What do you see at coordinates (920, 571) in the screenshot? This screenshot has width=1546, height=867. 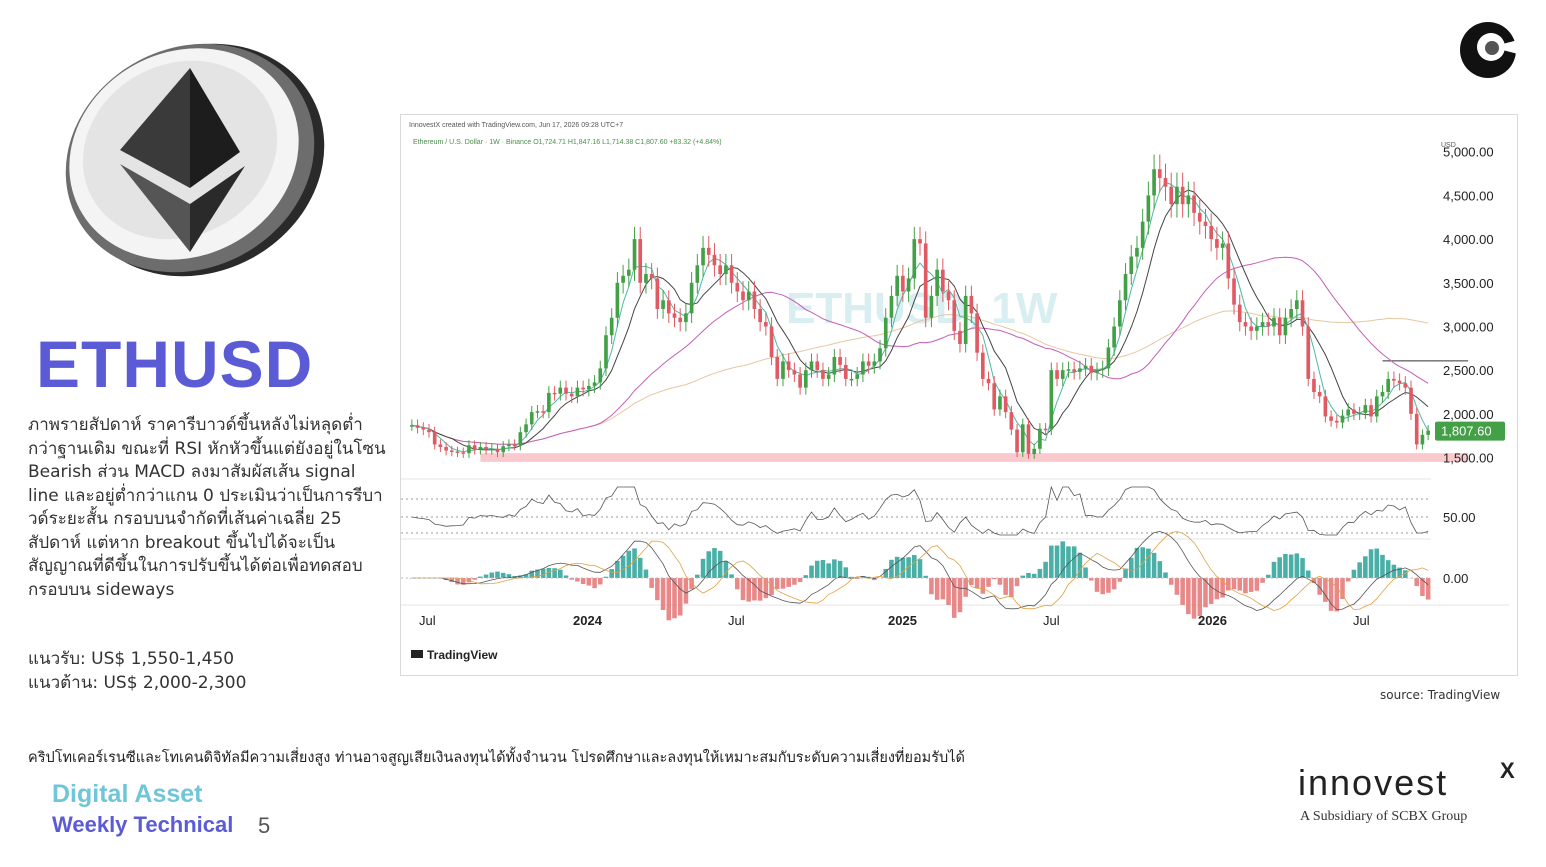 I see `macd-signal-line` at bounding box center [920, 571].